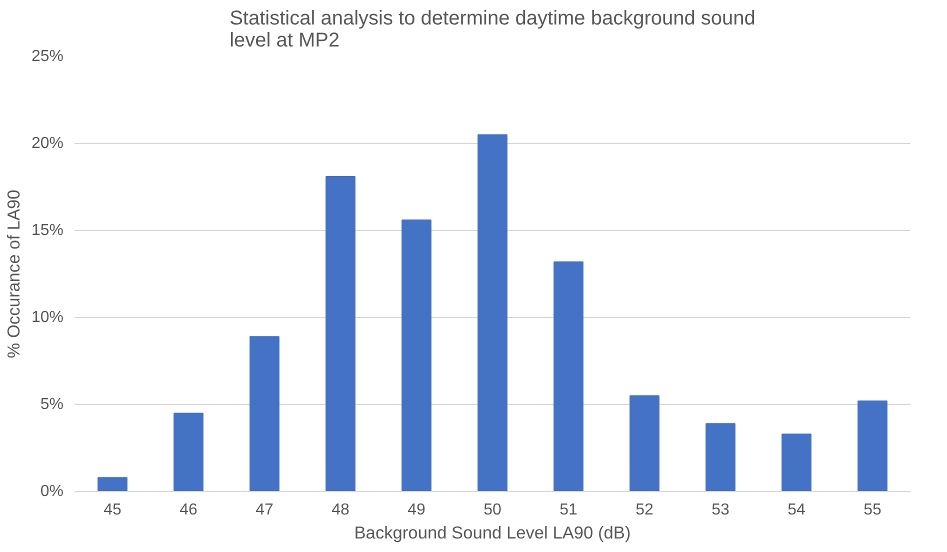 Image resolution: width=947 pixels, height=552 pixels. What do you see at coordinates (13, 274) in the screenshot?
I see `y-axis-title: % Occurance of LA90` at bounding box center [13, 274].